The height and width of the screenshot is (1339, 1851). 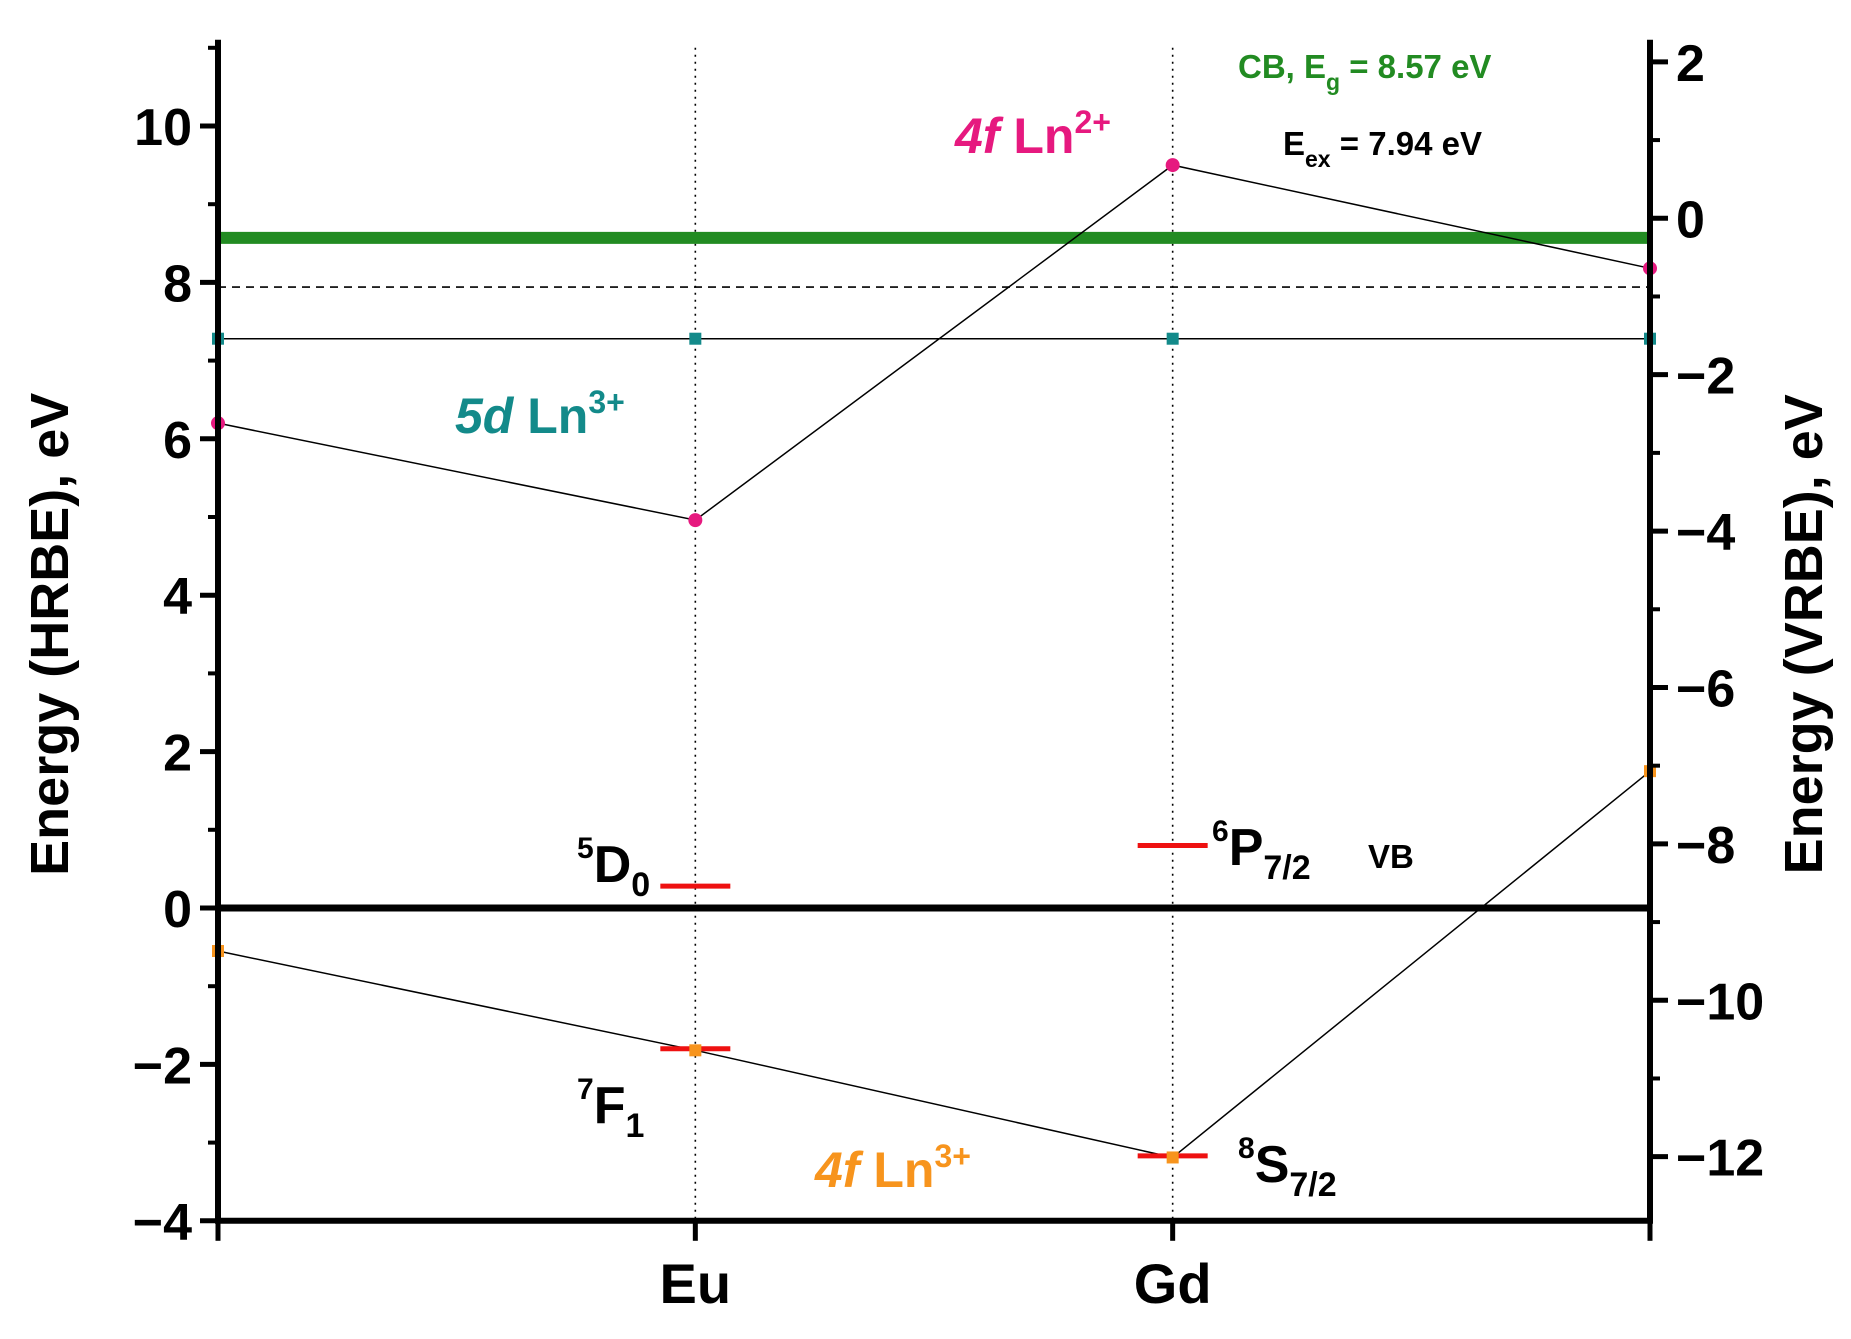 What do you see at coordinates (177, 597) in the screenshot?
I see `left-tick-label: 4` at bounding box center [177, 597].